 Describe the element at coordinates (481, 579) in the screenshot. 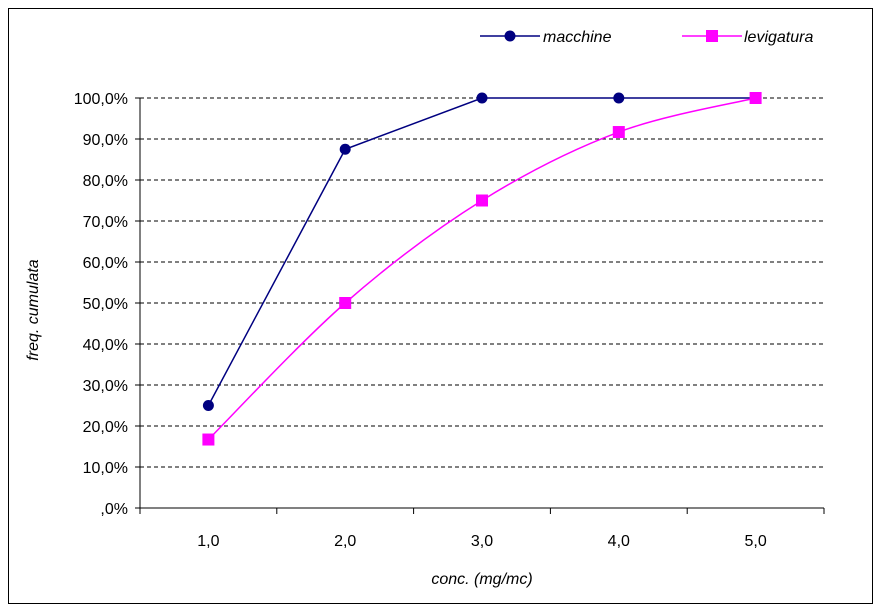

I see `x-axis-title: conc. (mg/mc)` at that location.